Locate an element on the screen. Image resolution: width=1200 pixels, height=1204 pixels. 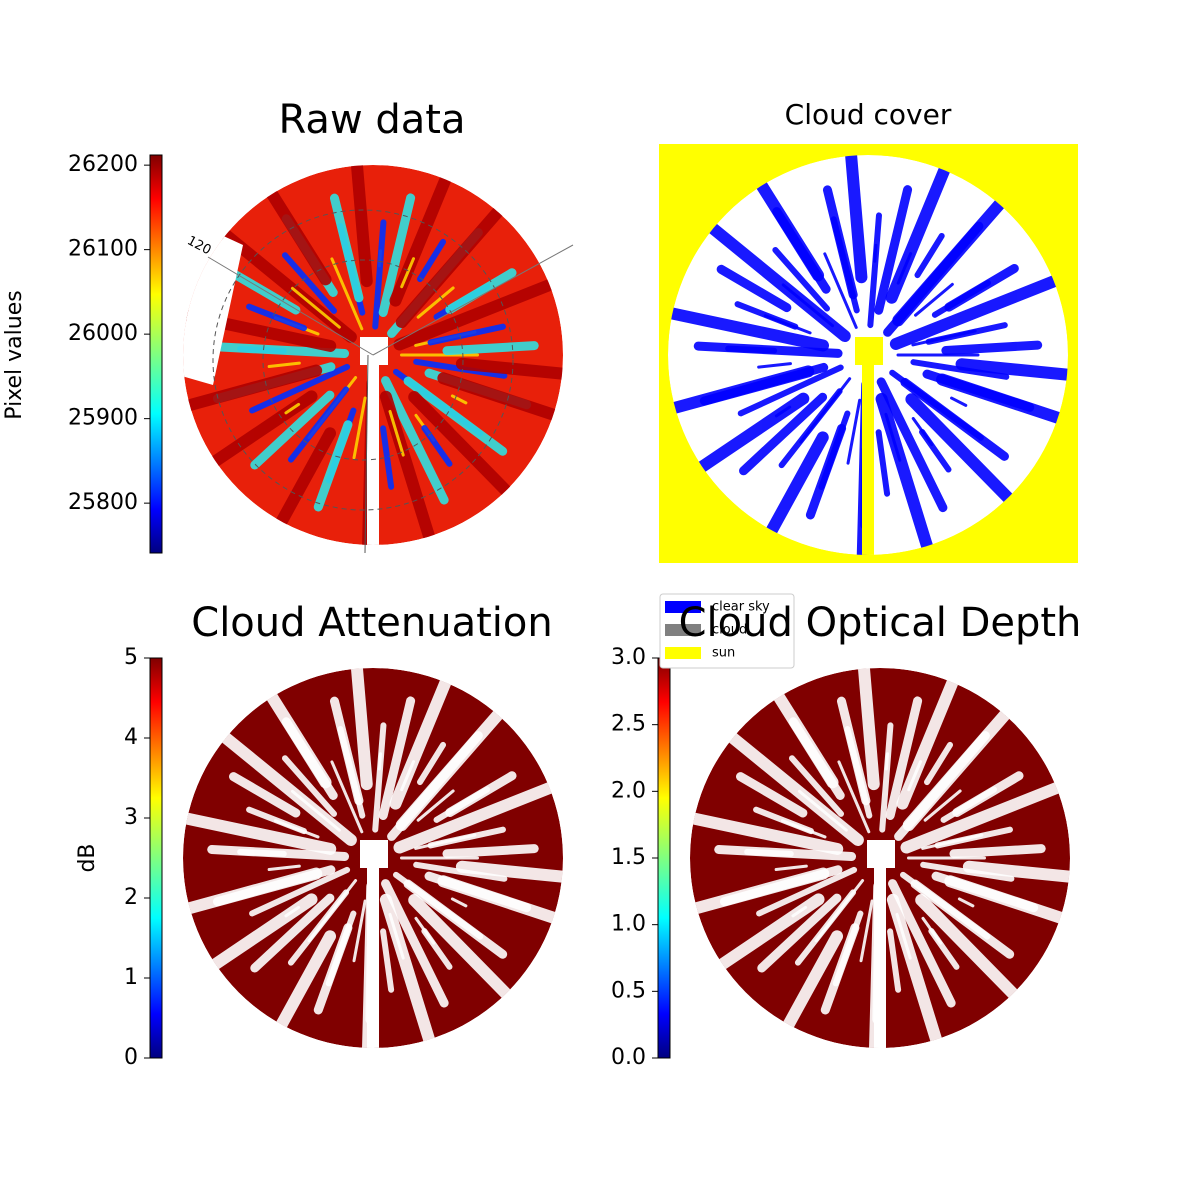
sun-mask is located at coordinates (374, 351).